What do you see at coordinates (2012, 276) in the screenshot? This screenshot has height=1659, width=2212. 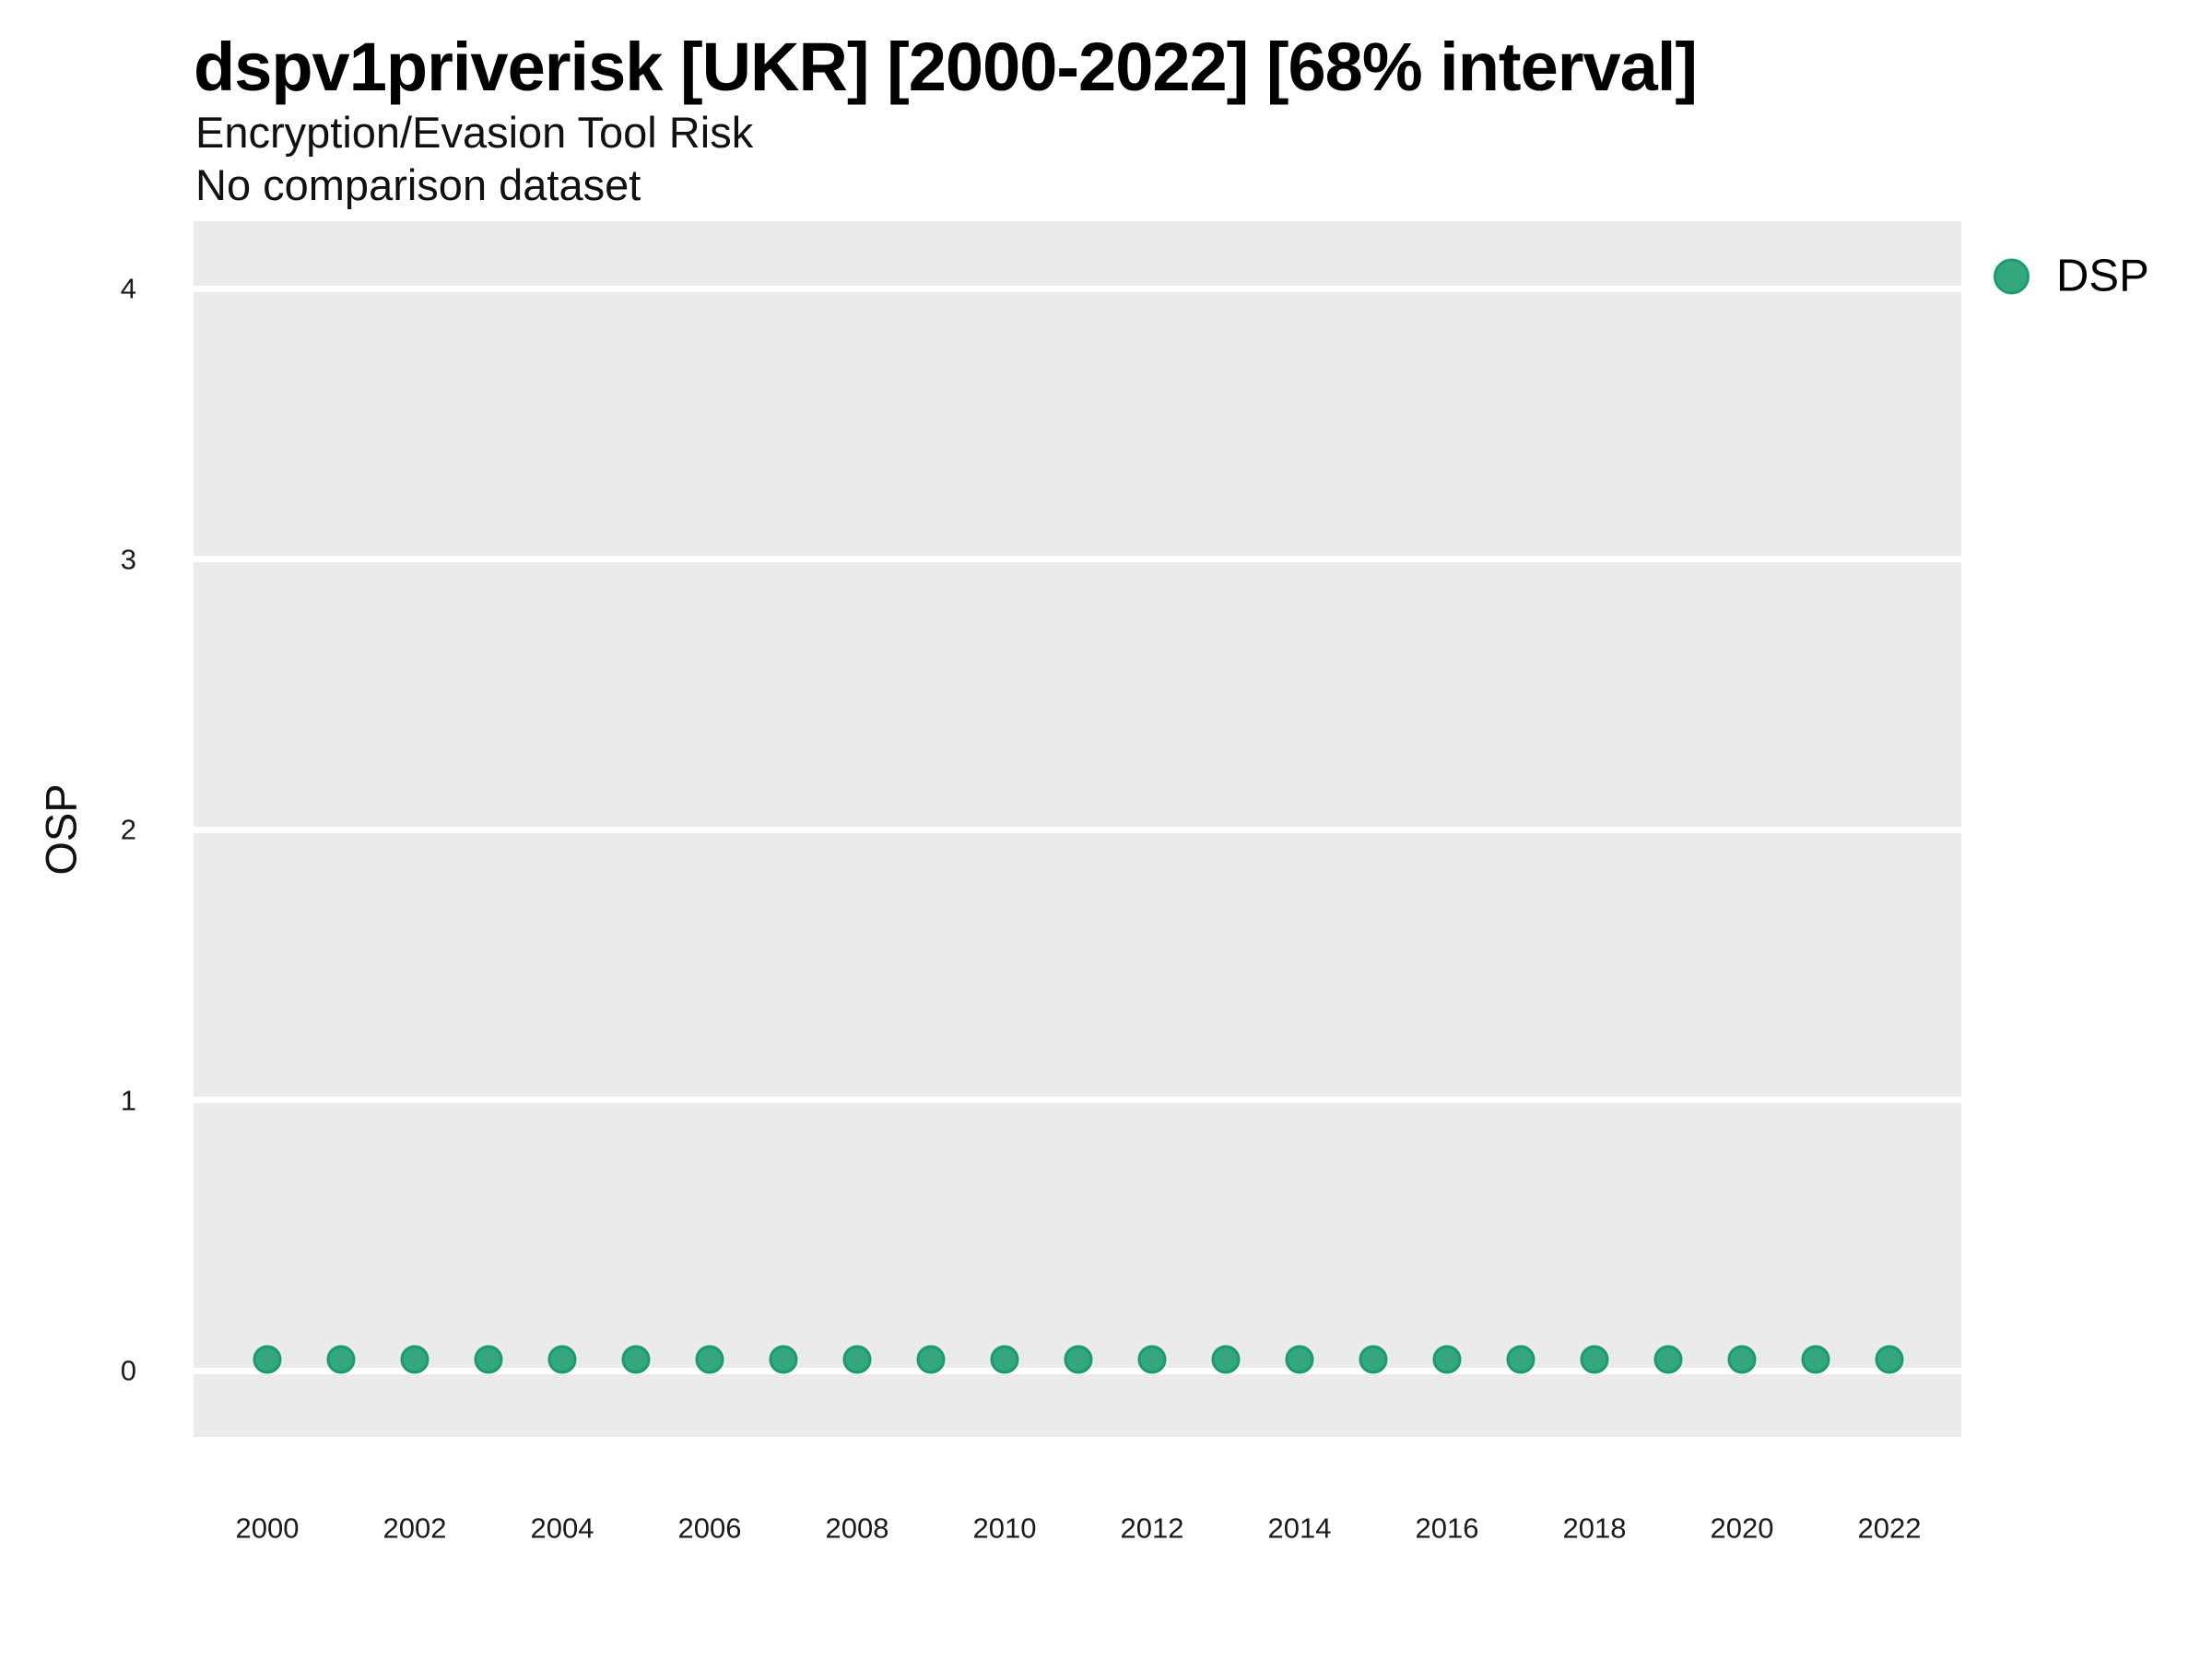 I see `legend-dot-icon` at bounding box center [2012, 276].